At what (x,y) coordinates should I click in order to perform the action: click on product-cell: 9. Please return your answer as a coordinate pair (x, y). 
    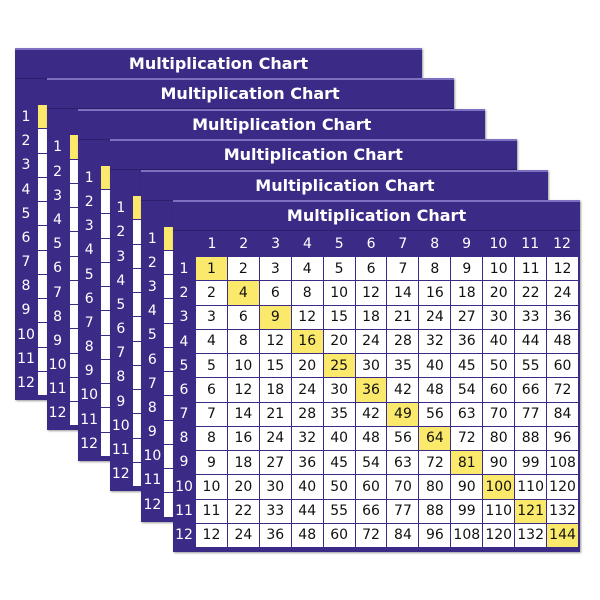
    Looking at the image, I should click on (211, 463).